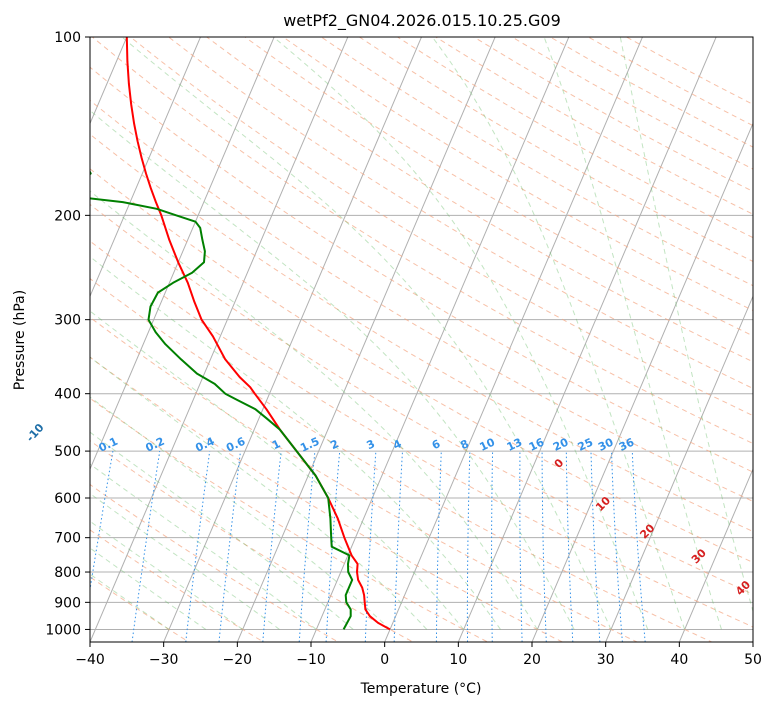  What do you see at coordinates (67, 573) in the screenshot?
I see `y-tick-label: 800` at bounding box center [67, 573].